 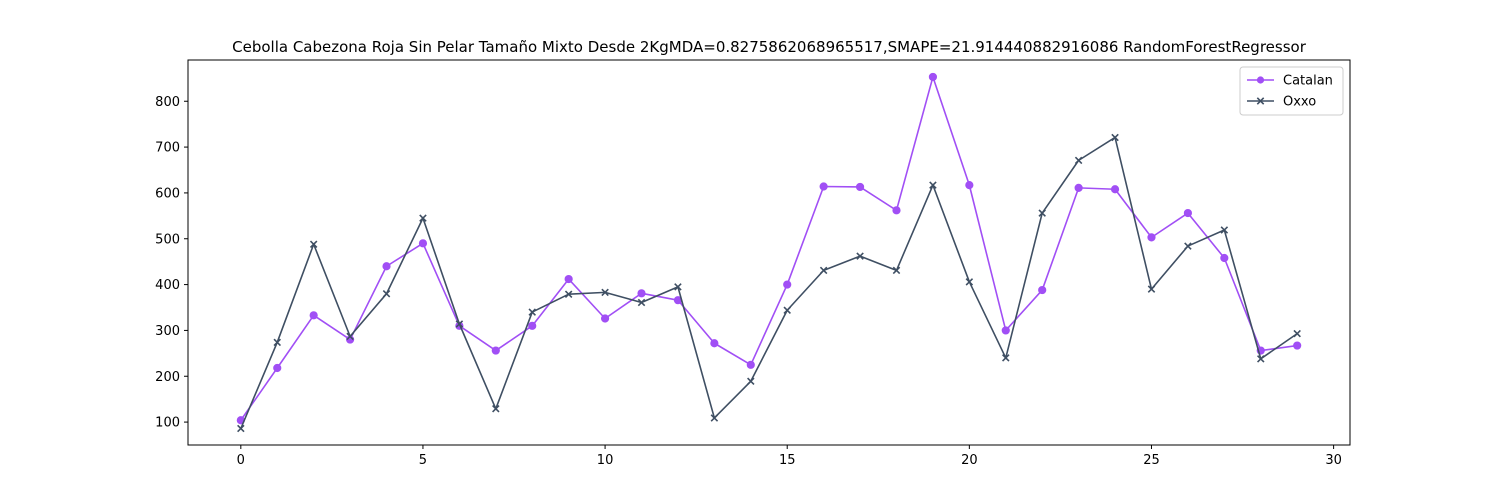 What do you see at coordinates (167, 193) in the screenshot?
I see `y-tick-label: 600` at bounding box center [167, 193].